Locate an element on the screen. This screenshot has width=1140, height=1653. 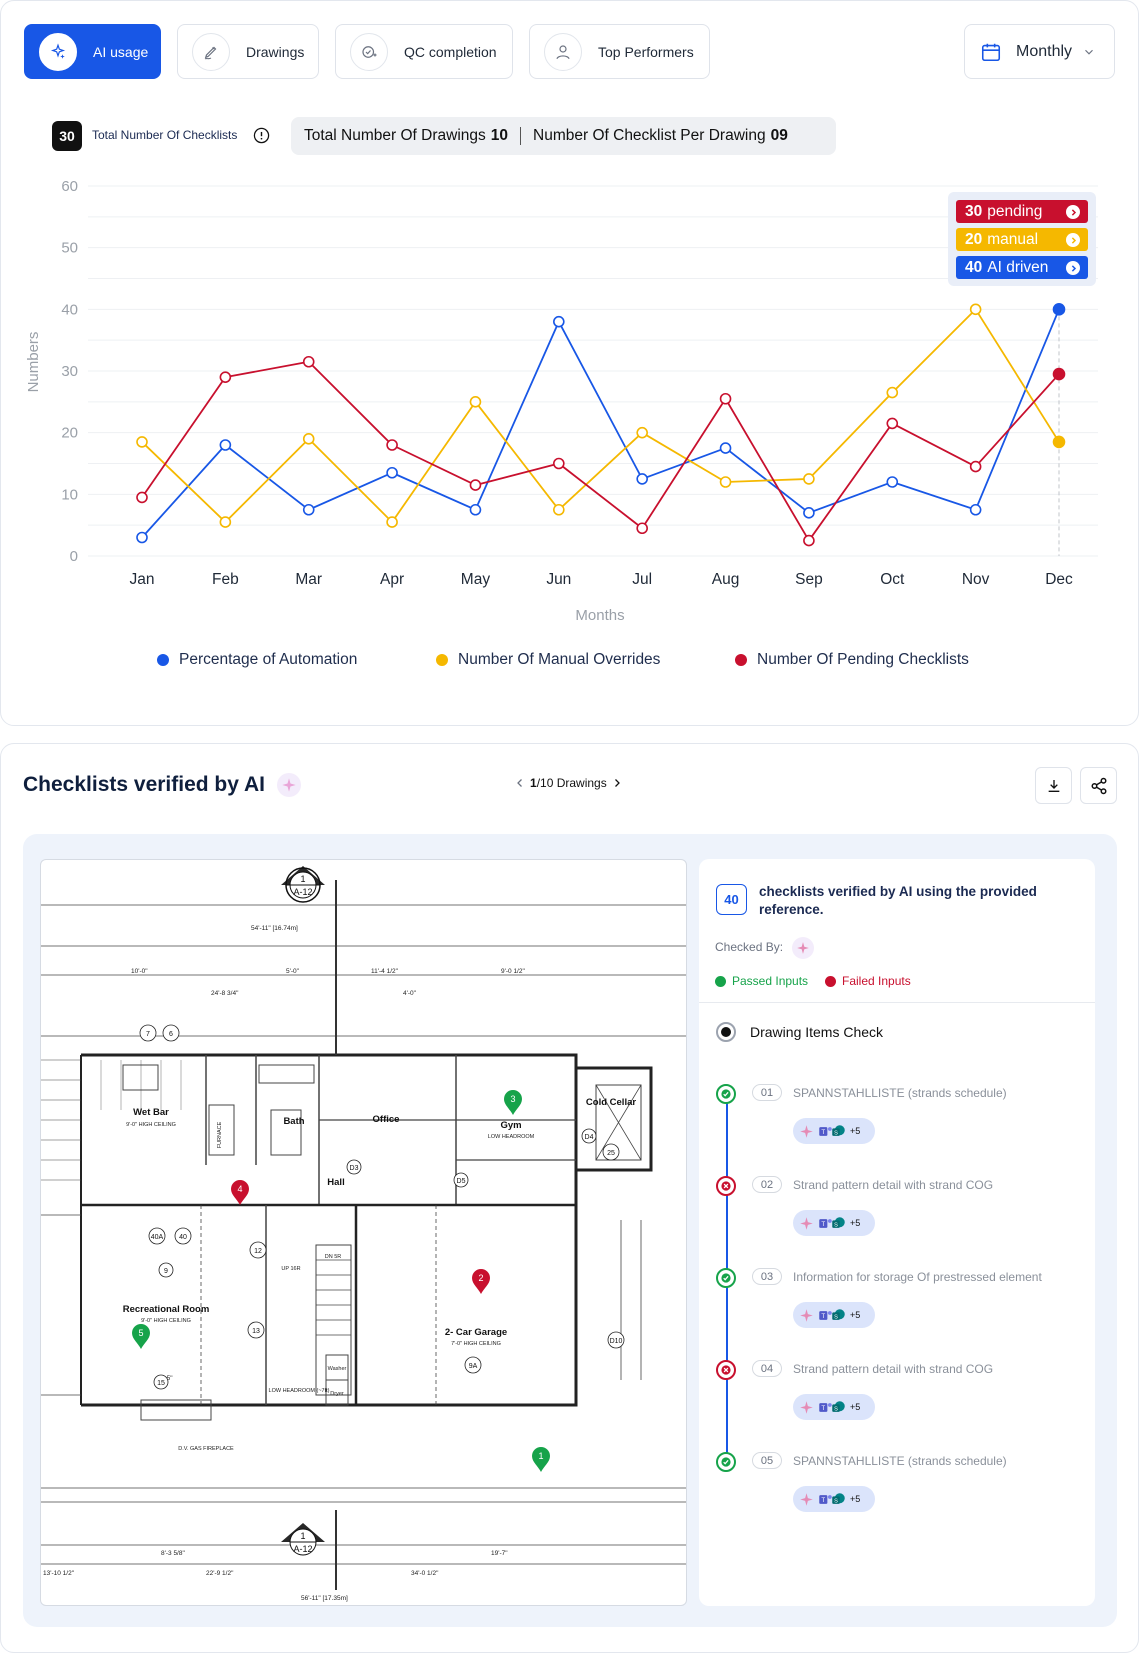
svg-text: 9A is located at coordinates (473, 1366).